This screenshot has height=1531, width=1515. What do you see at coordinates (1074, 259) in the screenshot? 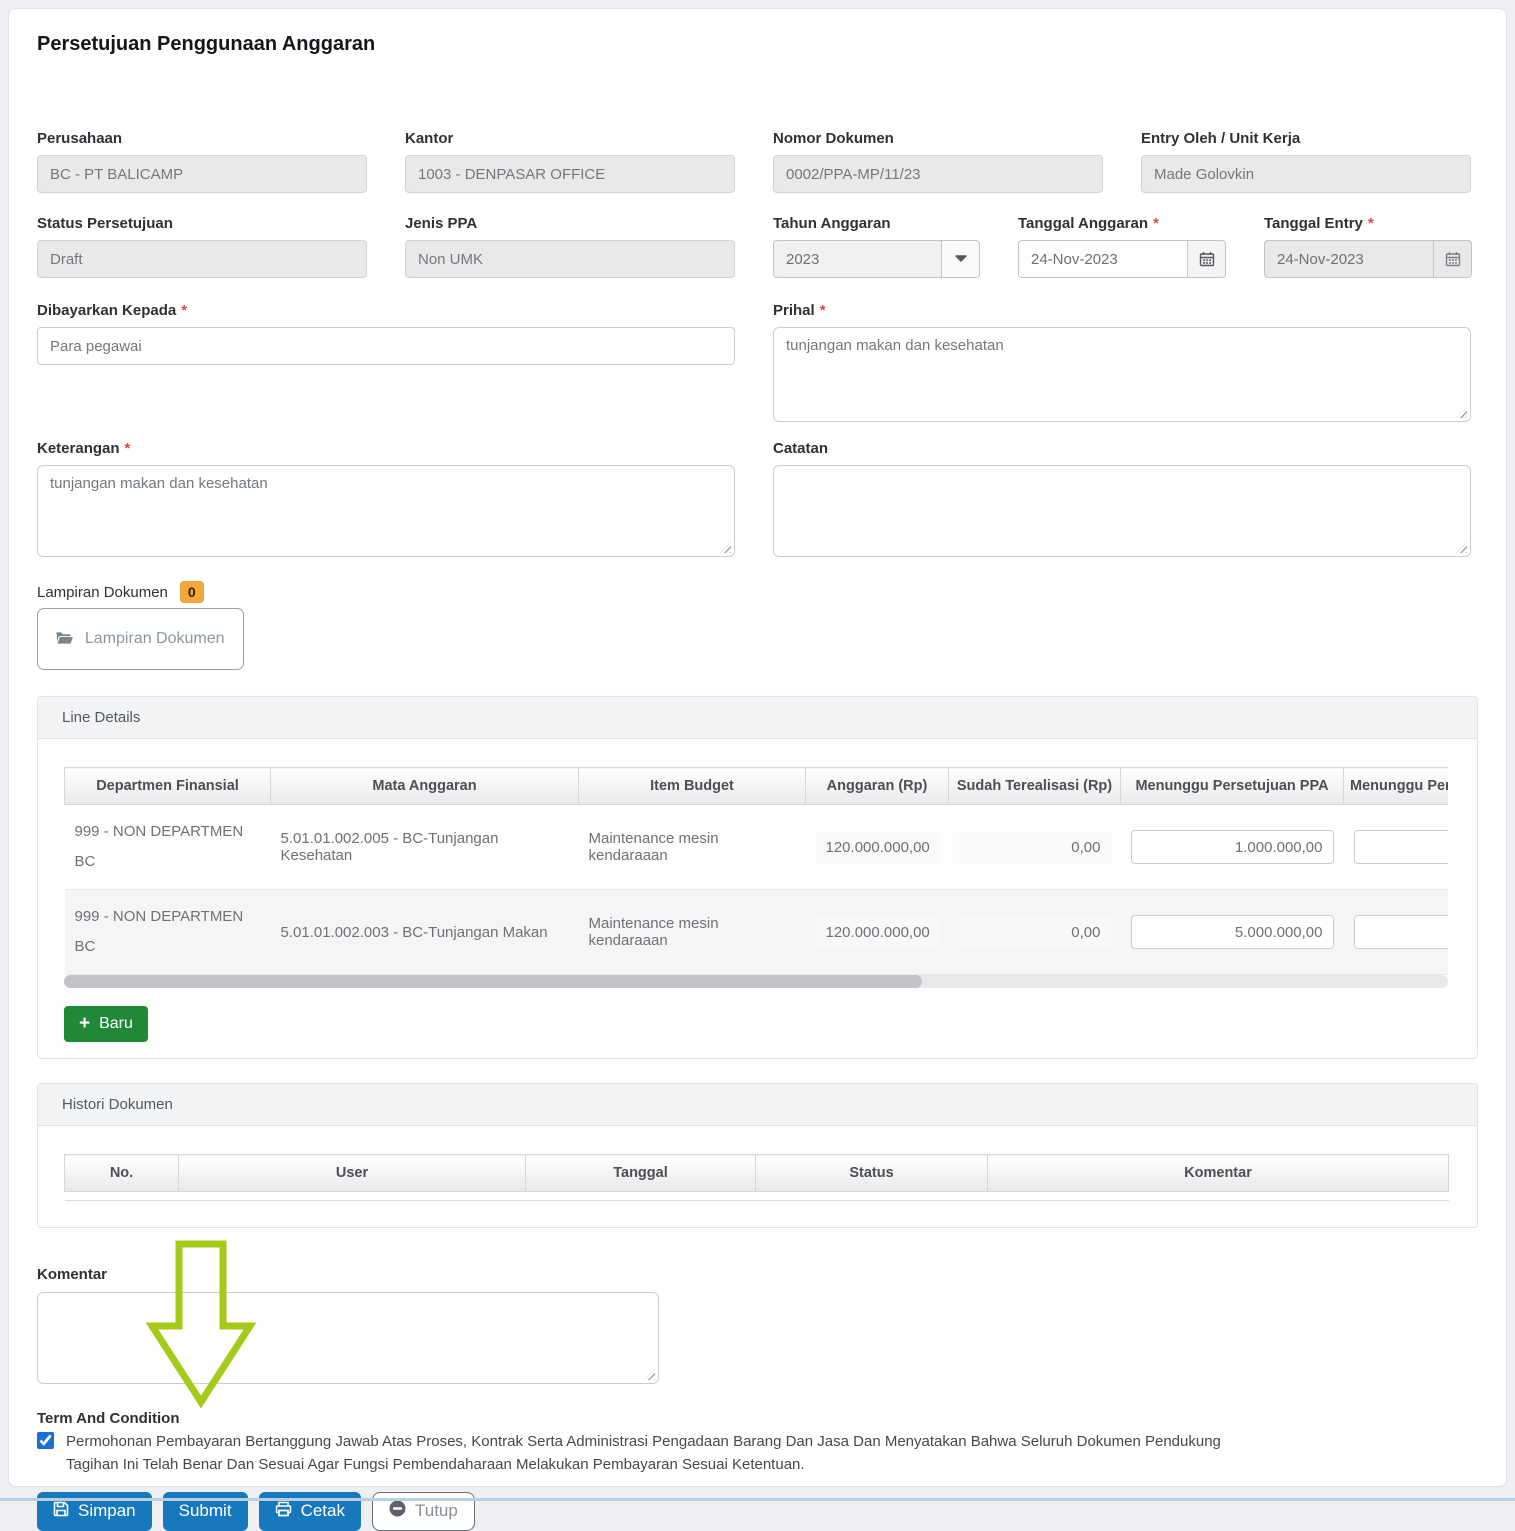
I see `tanggal-anggaran-value: 24-Nov-2023` at bounding box center [1074, 259].